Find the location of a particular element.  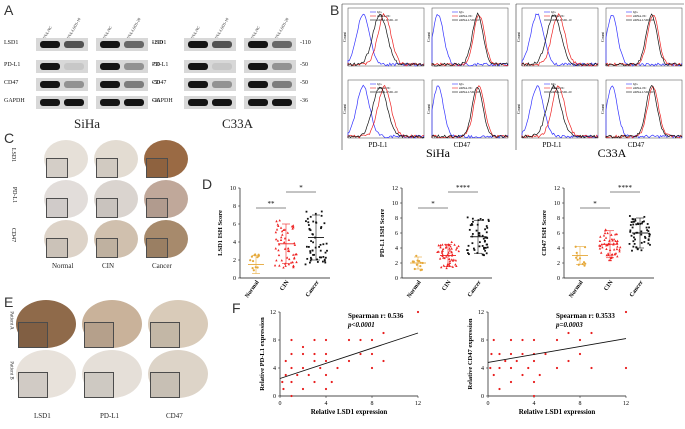

x-tick-label: 4 is located at coordinates (326, 404).